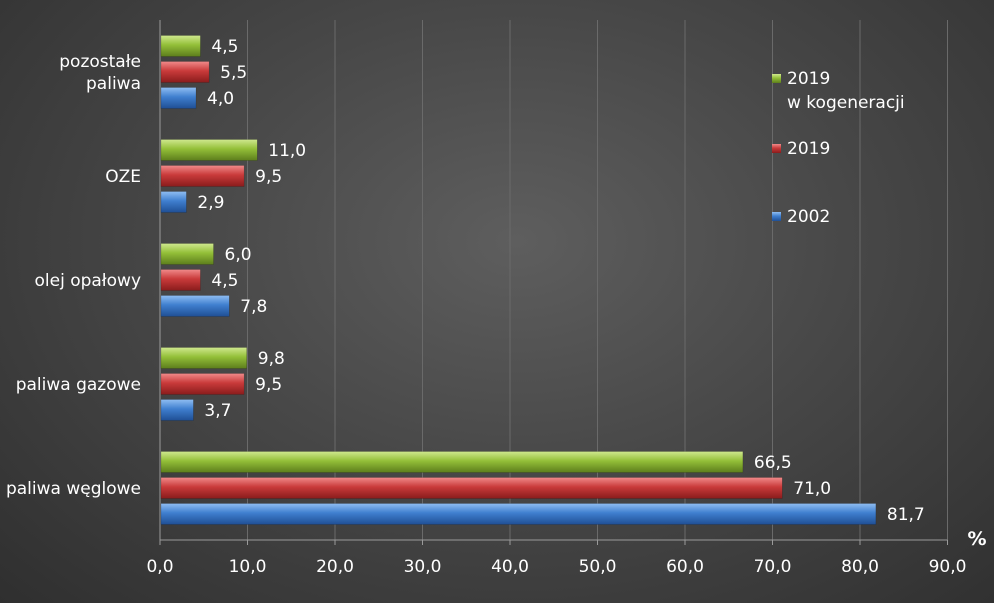  I want to click on data-label: 71,0, so click(812, 489).